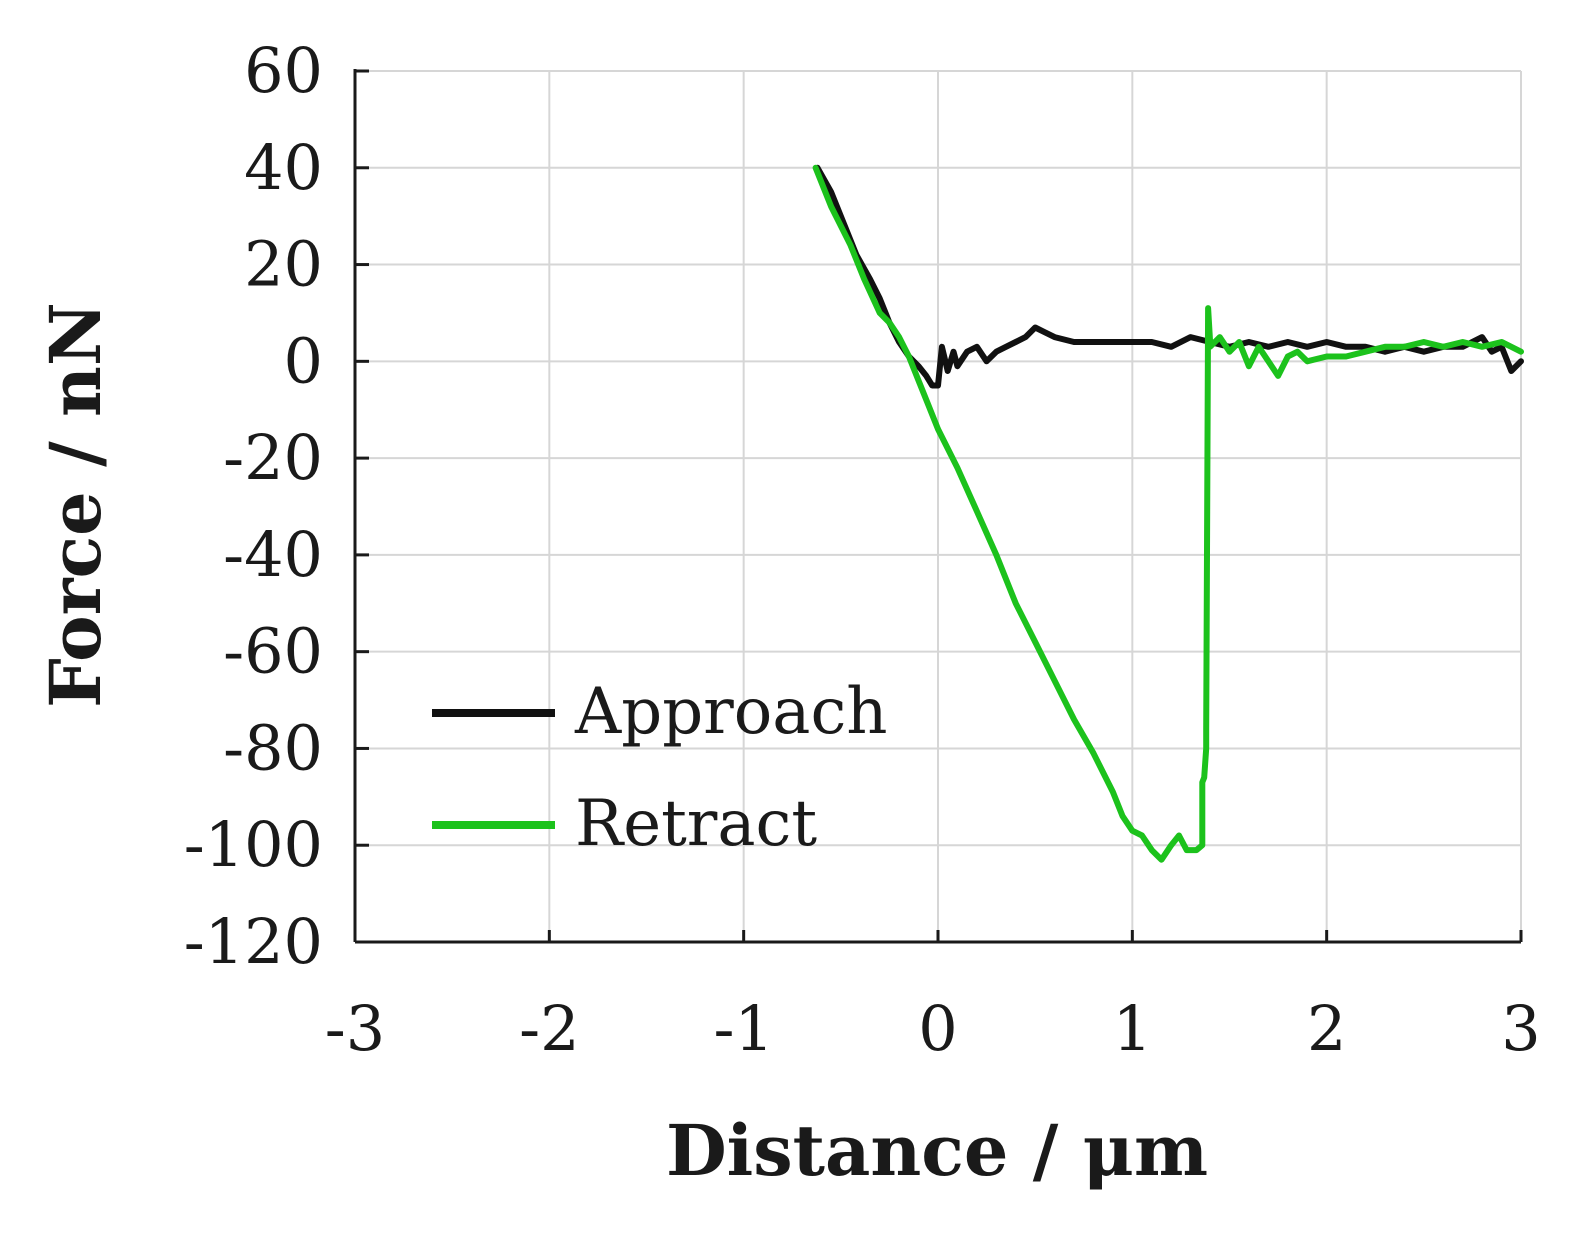  What do you see at coordinates (273, 747) in the screenshot?
I see `y-tick-label: -80` at bounding box center [273, 747].